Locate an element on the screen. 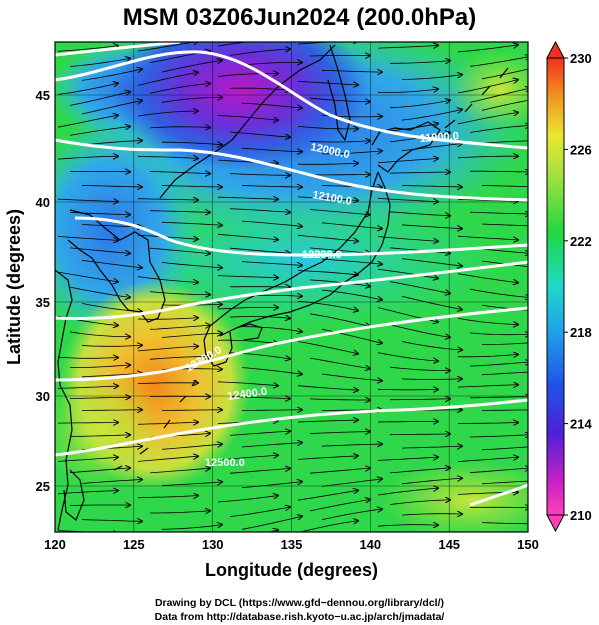 This screenshot has height=625, width=599. colorbar-max-triangle is located at coordinates (555, 49).